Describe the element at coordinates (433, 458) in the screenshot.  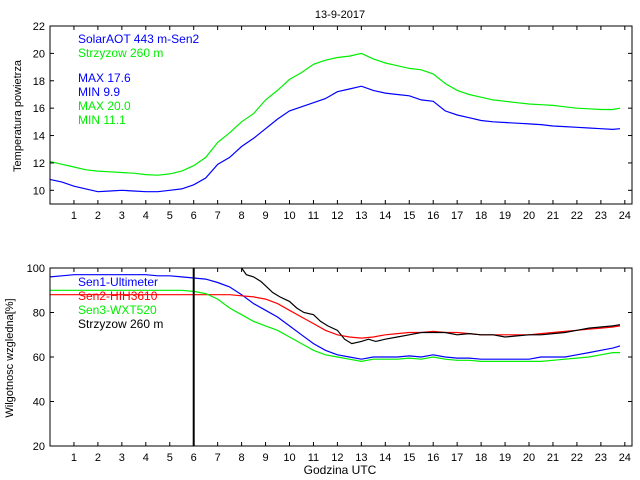
I see `x-tick-label-1-16: 16` at that location.